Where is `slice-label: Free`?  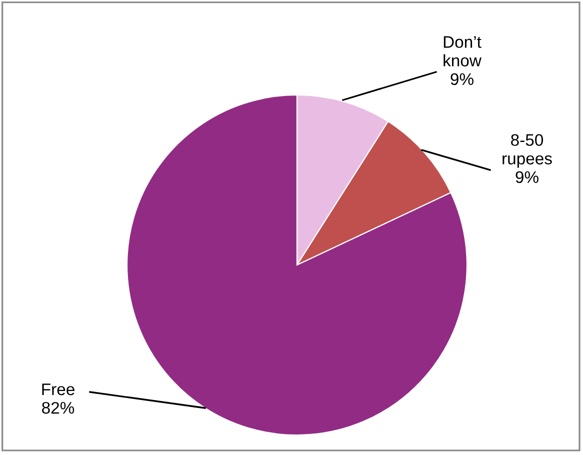 slice-label: Free is located at coordinates (58, 390).